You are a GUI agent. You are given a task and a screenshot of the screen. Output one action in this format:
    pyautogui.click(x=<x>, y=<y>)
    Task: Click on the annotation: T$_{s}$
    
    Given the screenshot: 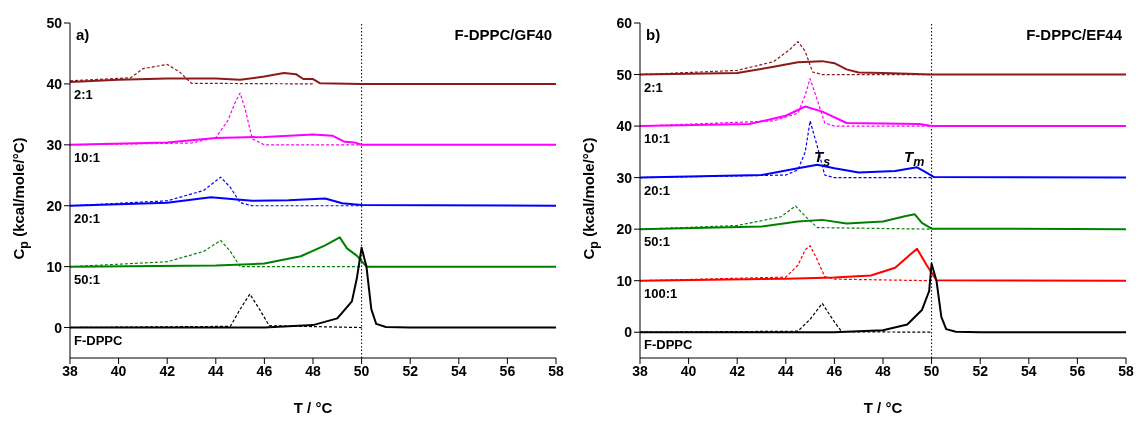 What is the action you would take?
    pyautogui.click(x=822, y=158)
    